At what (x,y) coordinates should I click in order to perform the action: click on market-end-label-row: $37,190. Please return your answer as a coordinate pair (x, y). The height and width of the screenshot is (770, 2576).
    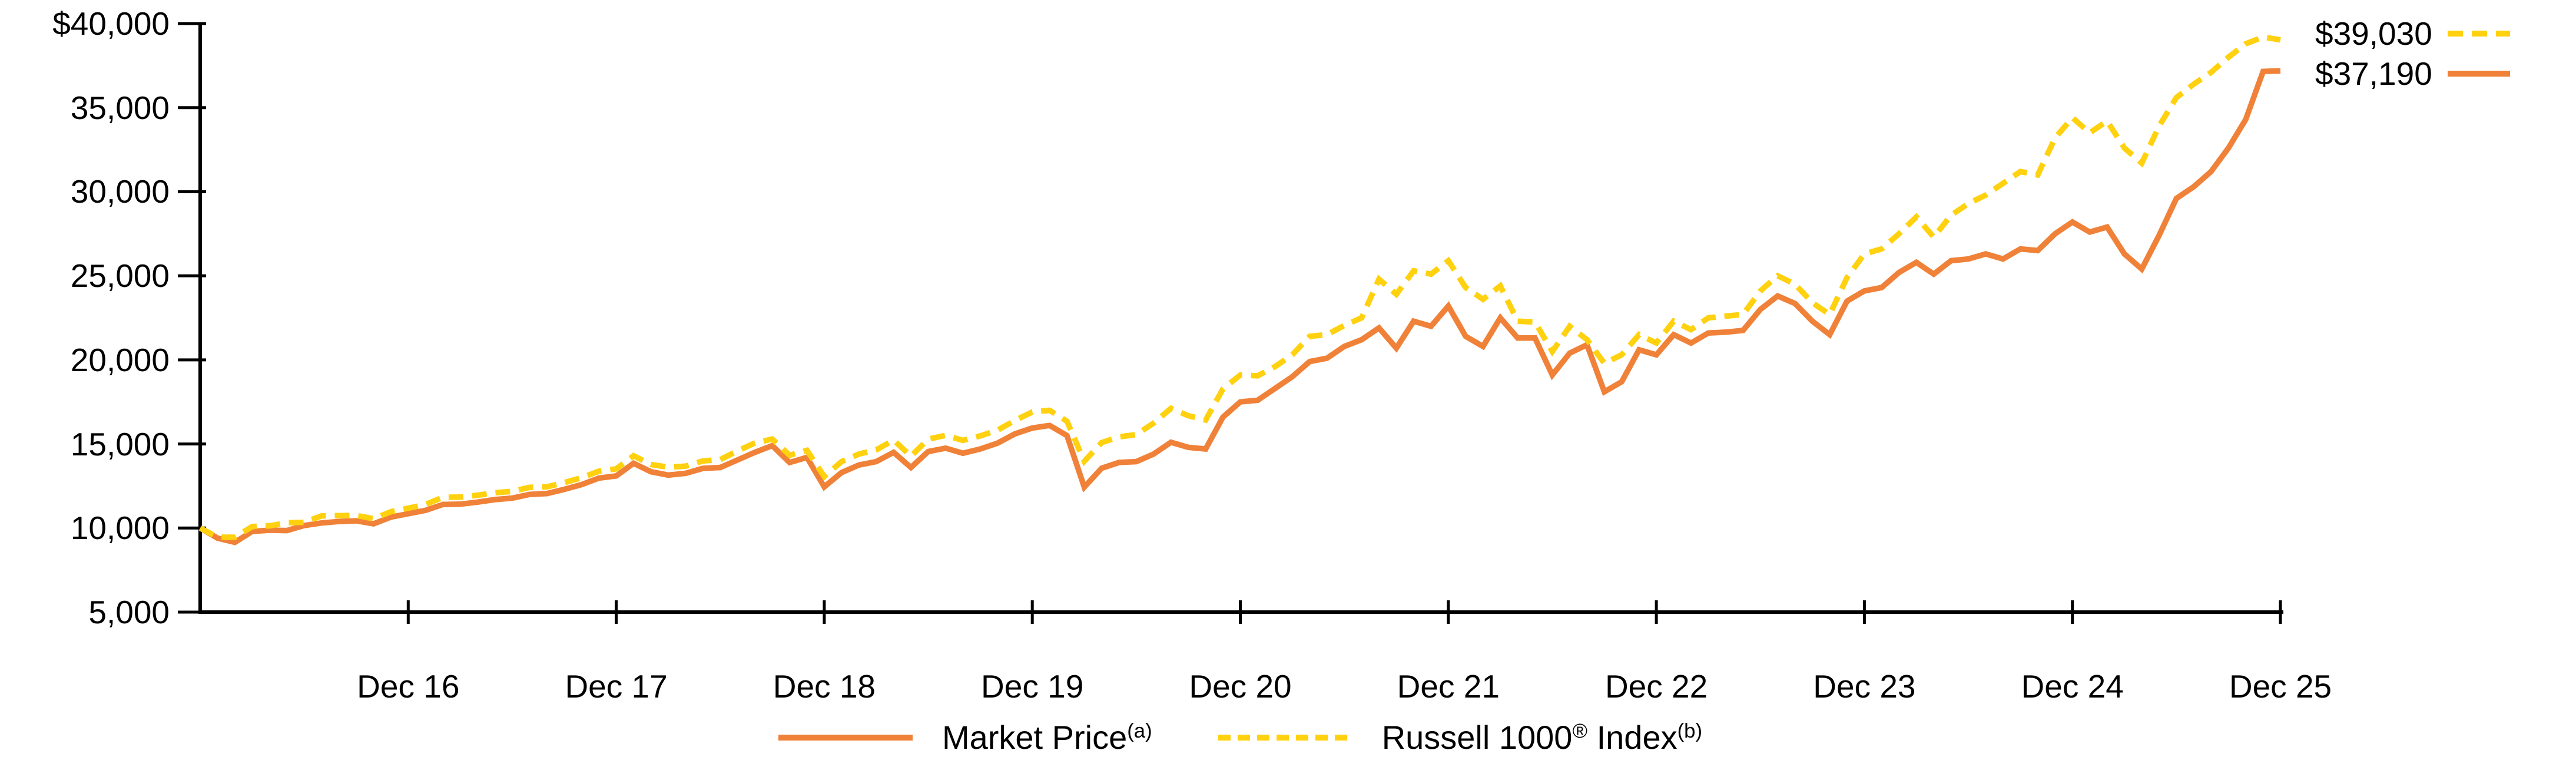
    Looking at the image, I should click on (2412, 73).